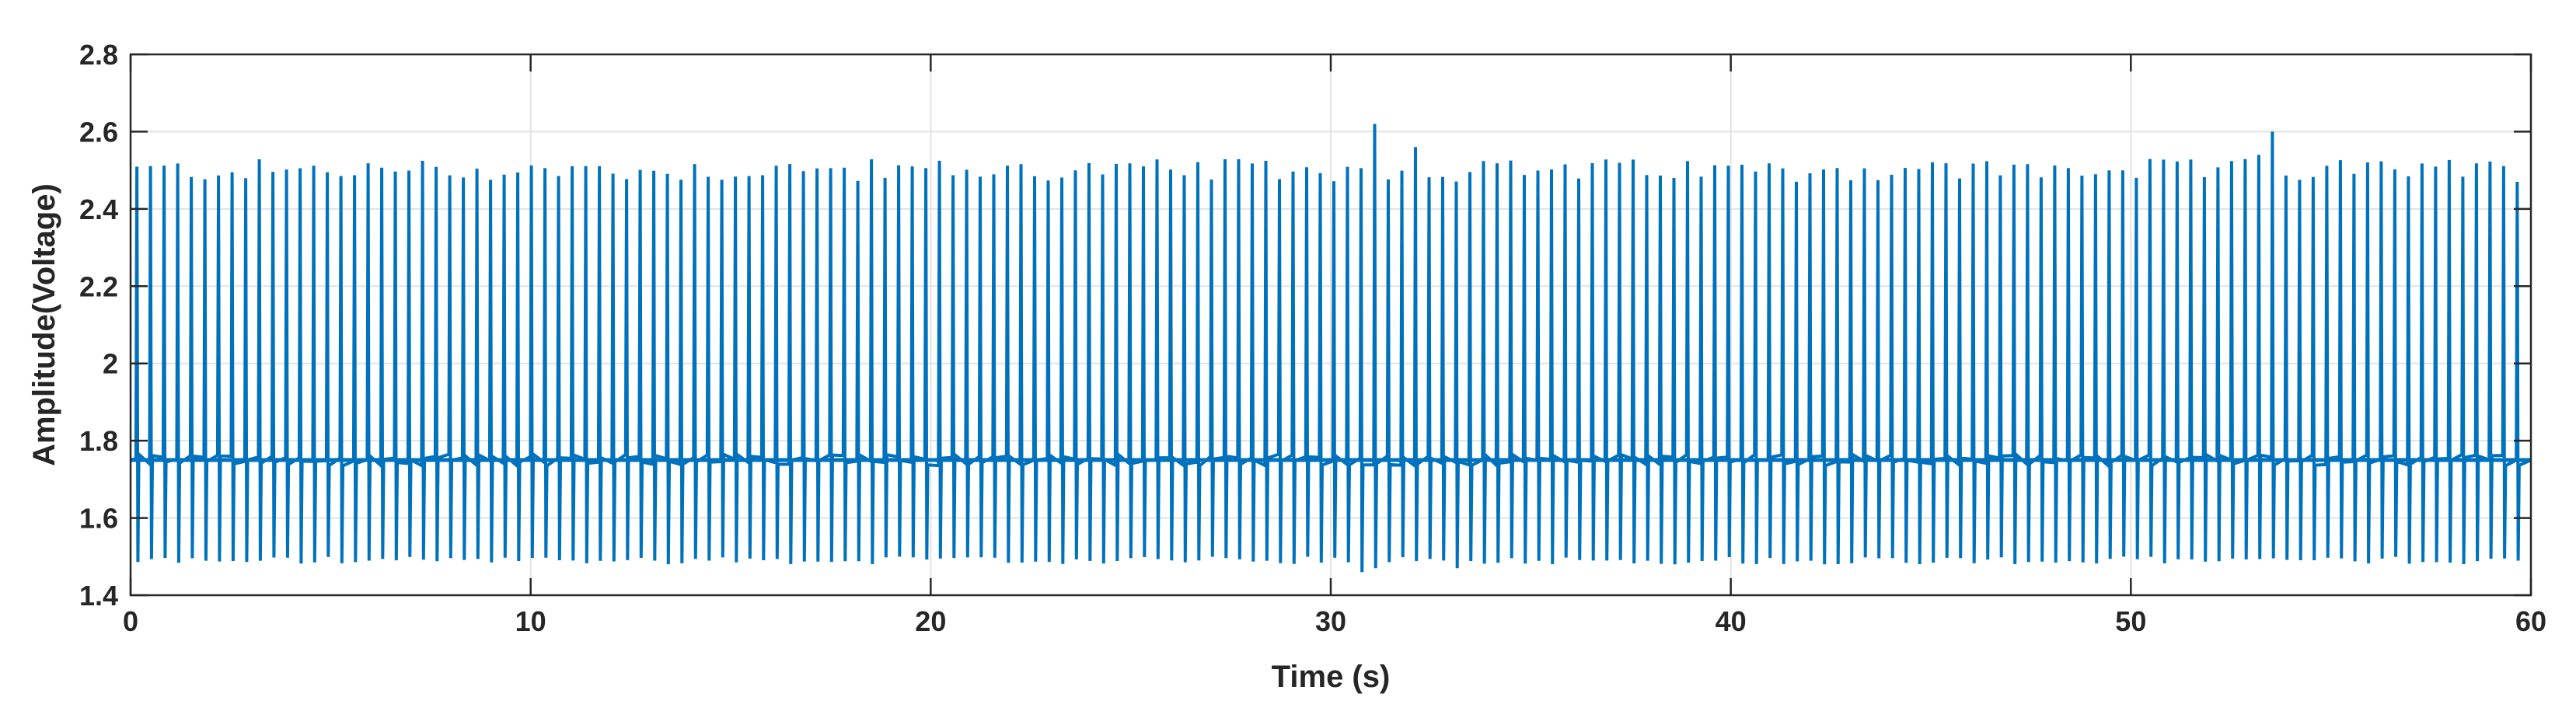 The image size is (2576, 718). I want to click on x-tick-label: 10, so click(530, 621).